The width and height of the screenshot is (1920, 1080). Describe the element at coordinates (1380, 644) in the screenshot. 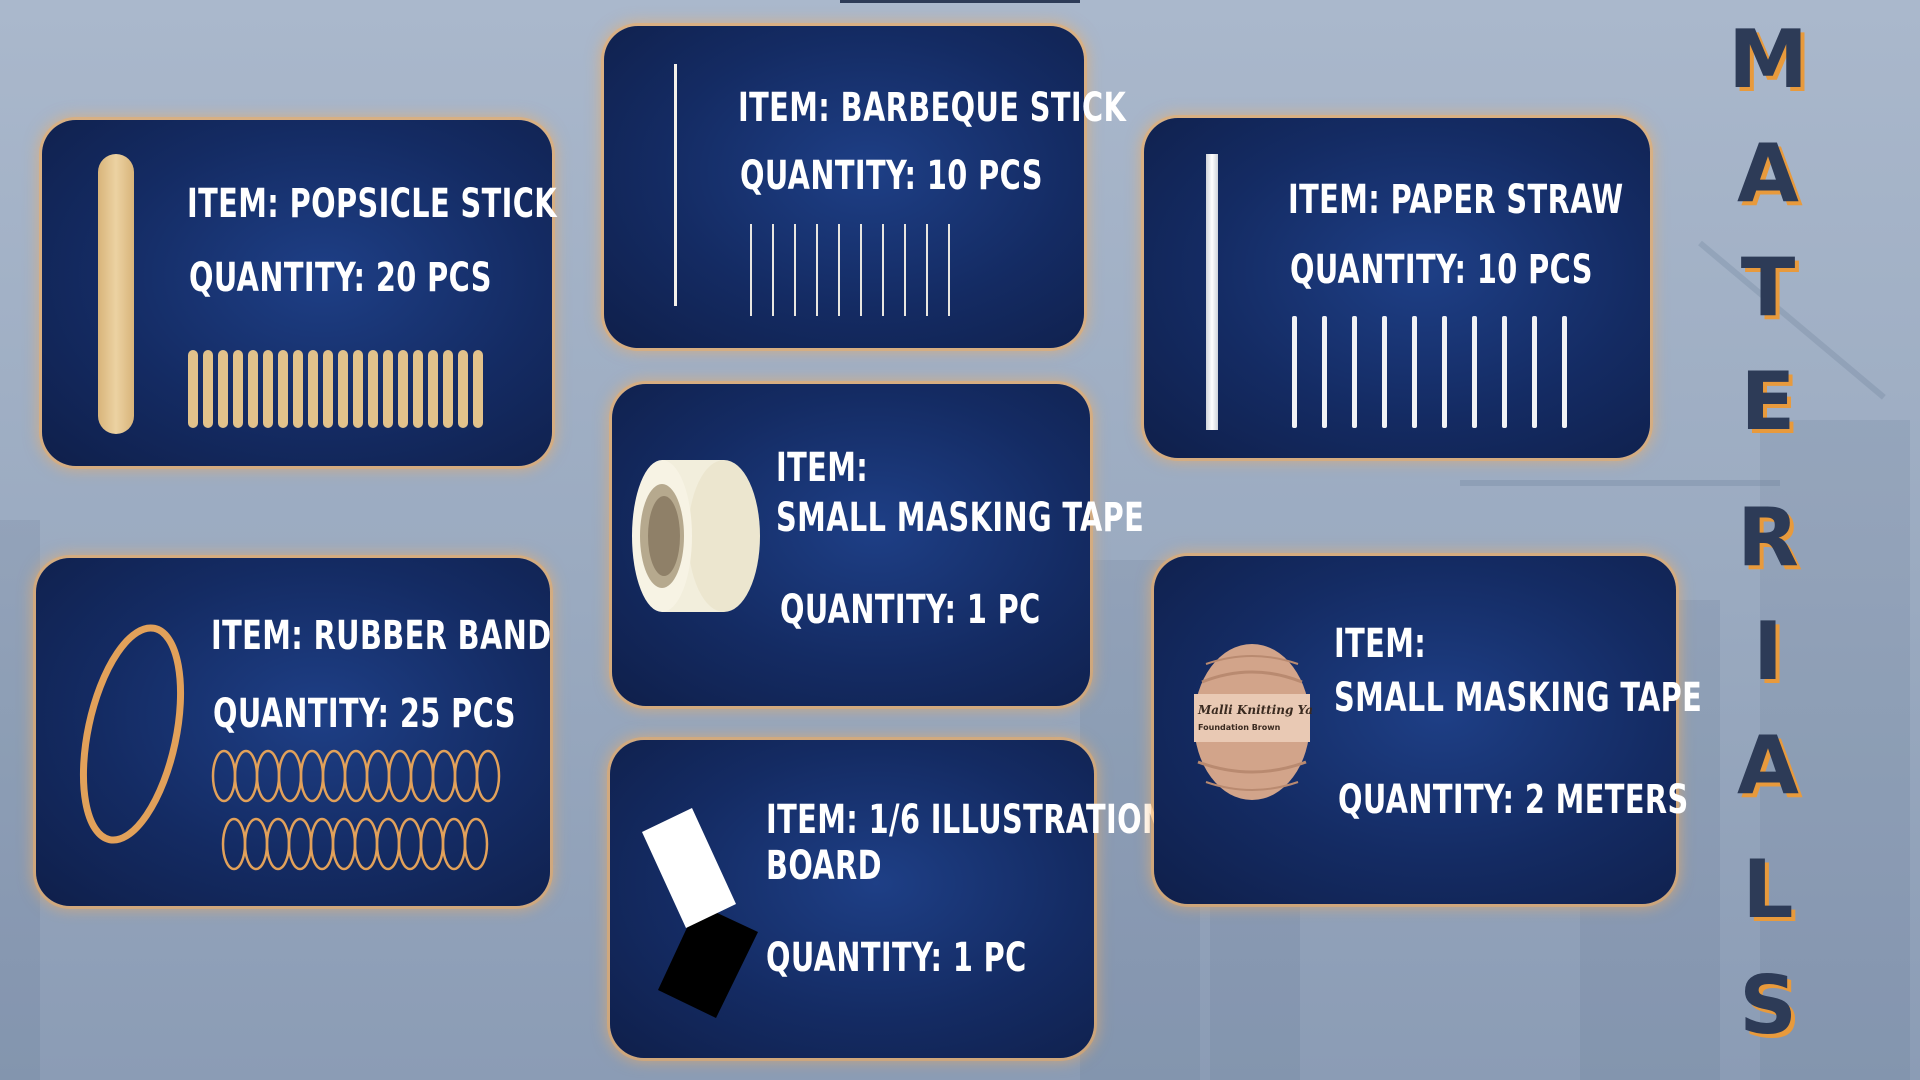

I see `item-name-line1: ITEM:` at that location.